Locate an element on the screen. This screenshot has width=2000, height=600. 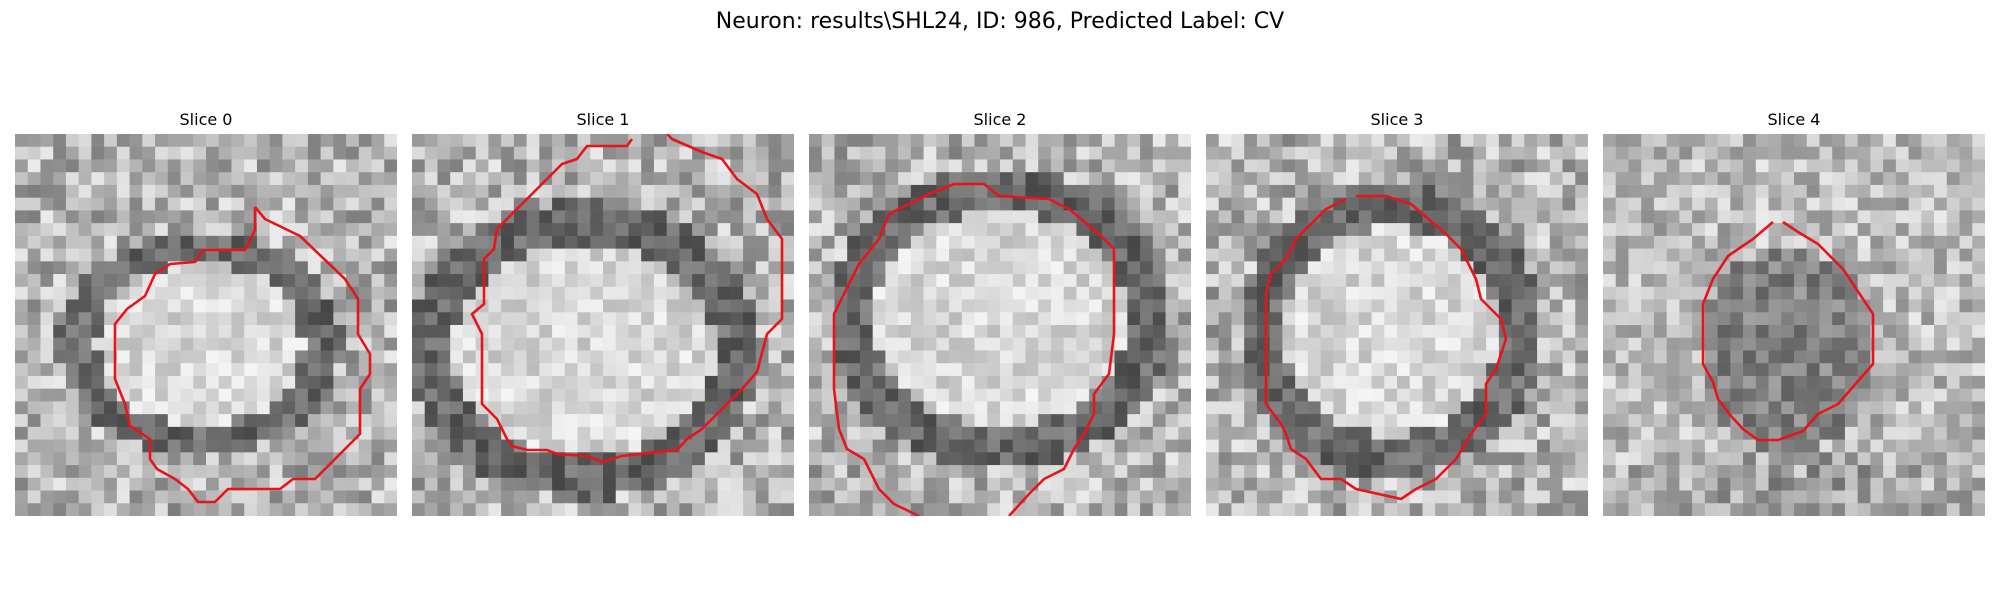
slice-panel-0: Slice 0 is located at coordinates (206, 314).